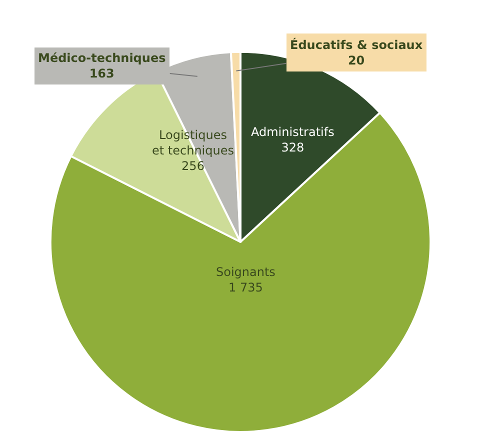  Describe the element at coordinates (246, 272) in the screenshot. I see `slice-label: Soignants` at that location.